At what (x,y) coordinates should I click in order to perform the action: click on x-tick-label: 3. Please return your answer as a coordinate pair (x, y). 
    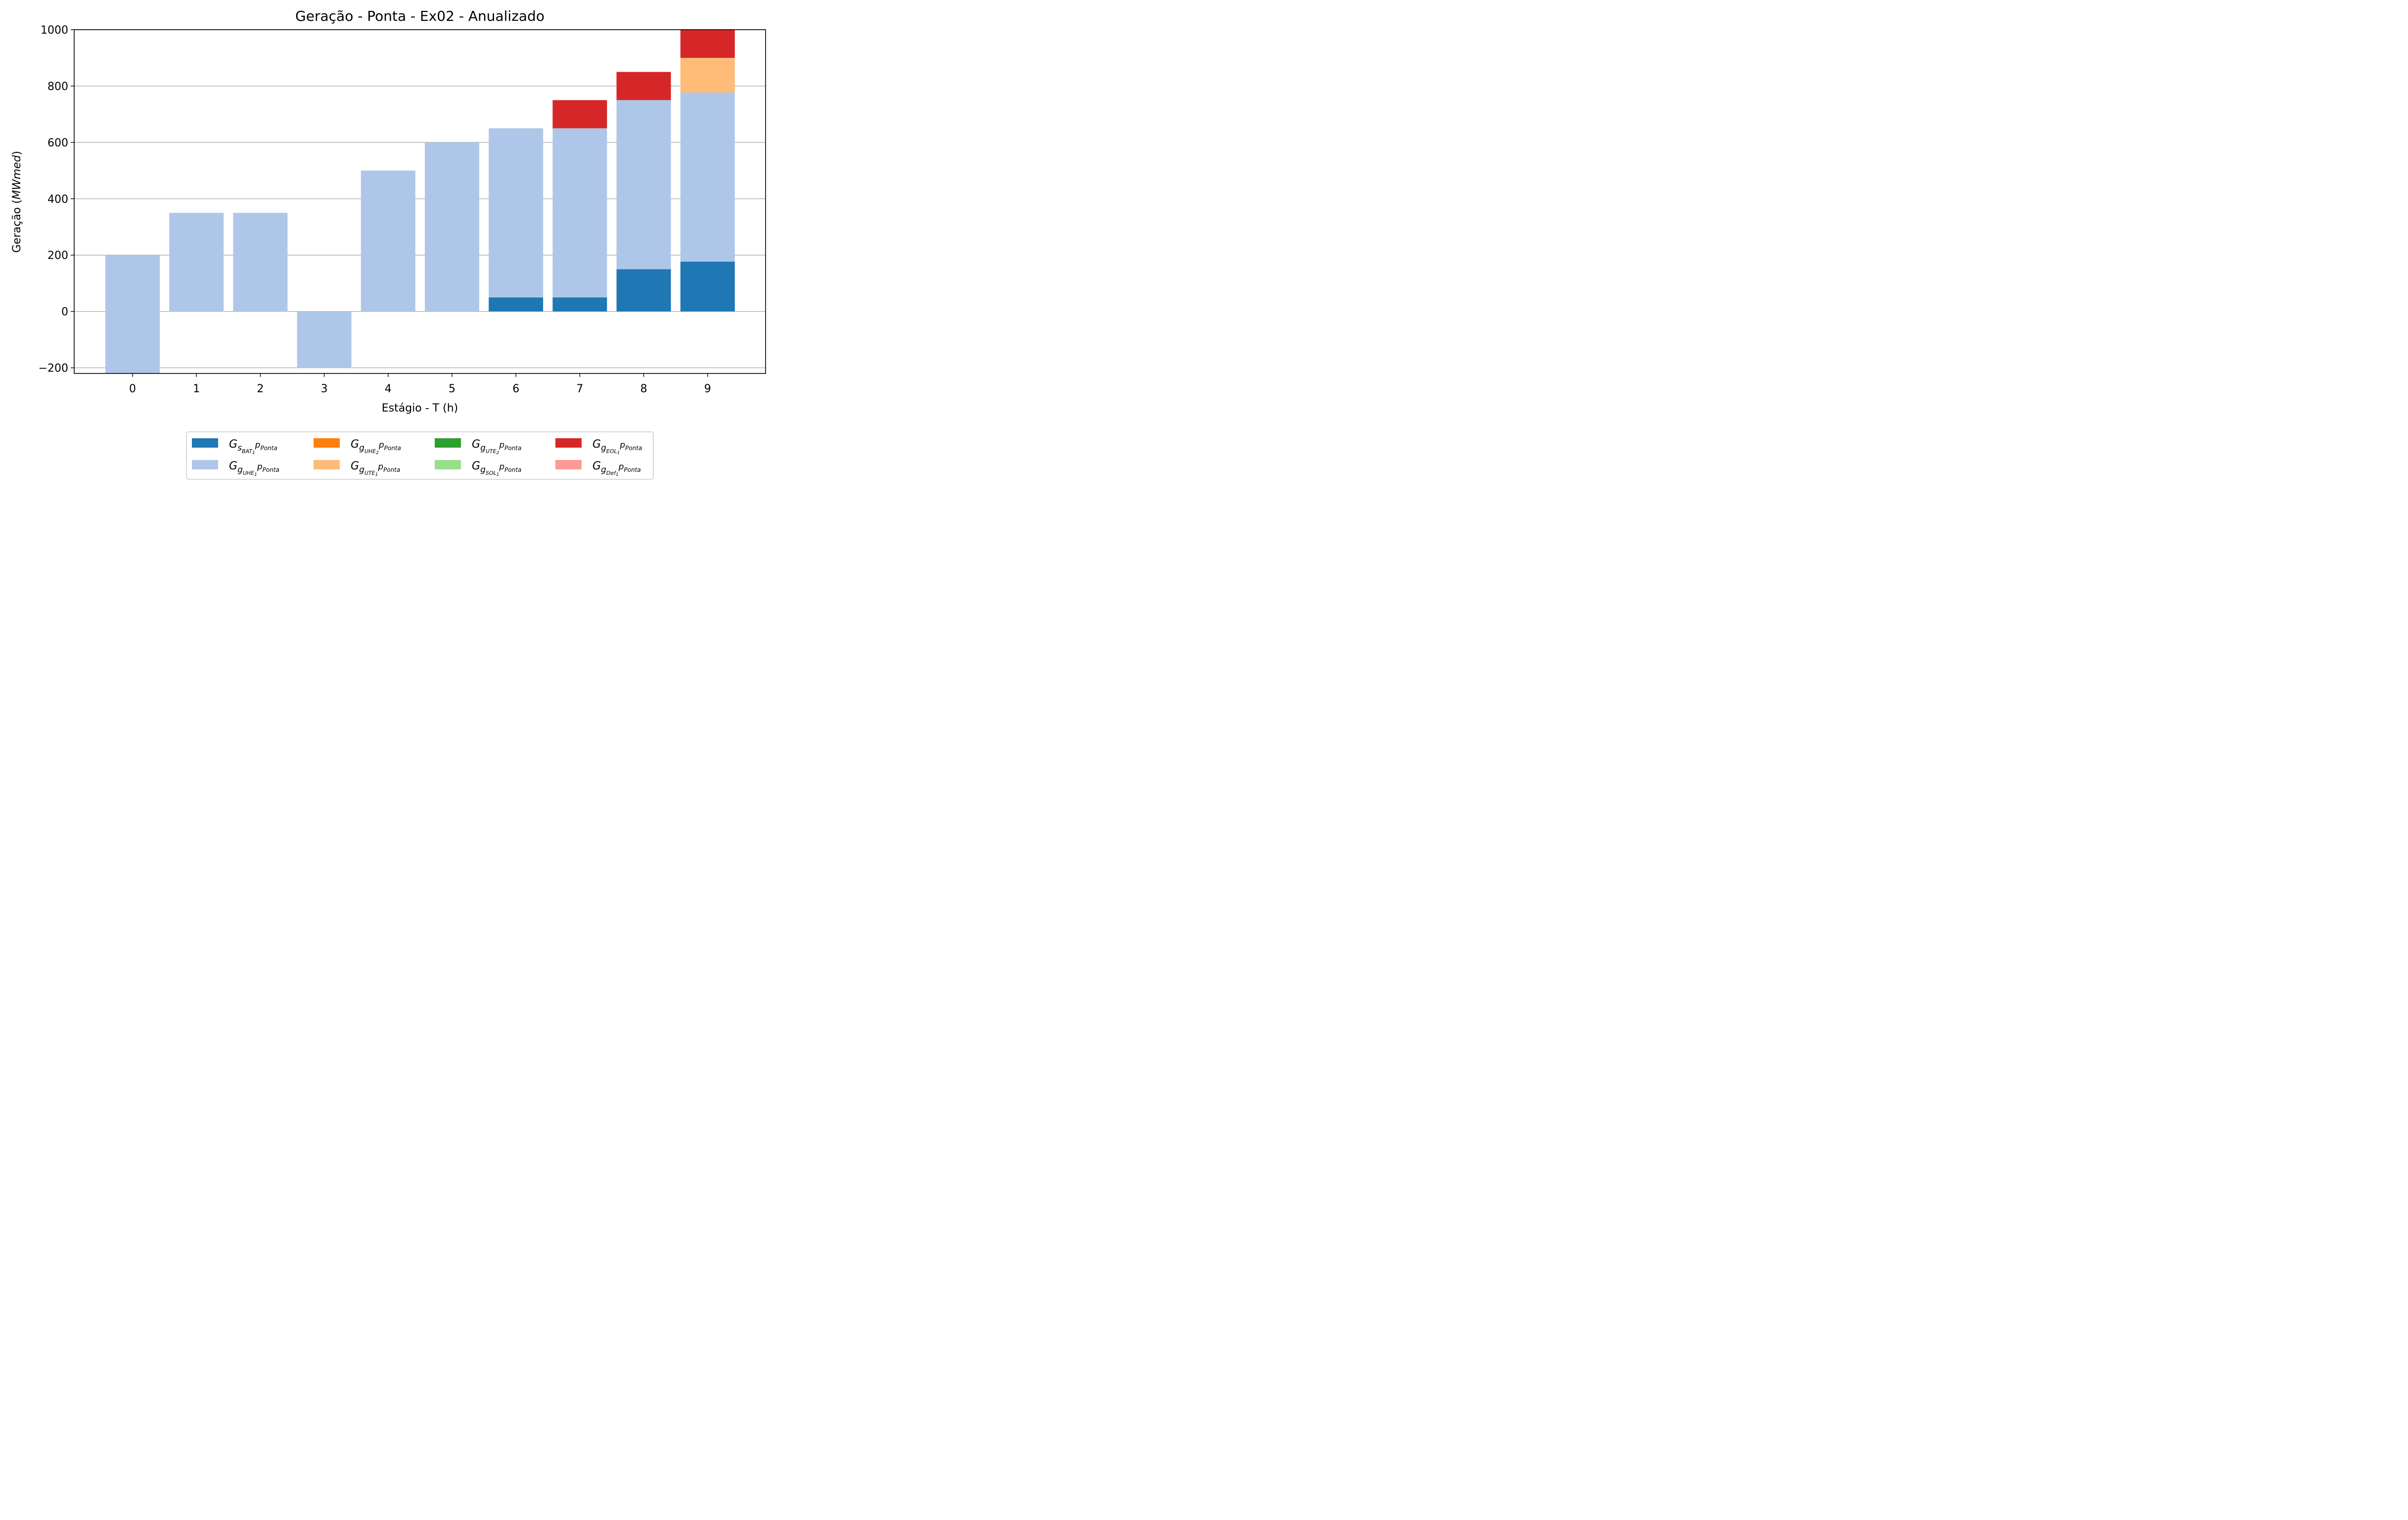
    Looking at the image, I should click on (324, 389).